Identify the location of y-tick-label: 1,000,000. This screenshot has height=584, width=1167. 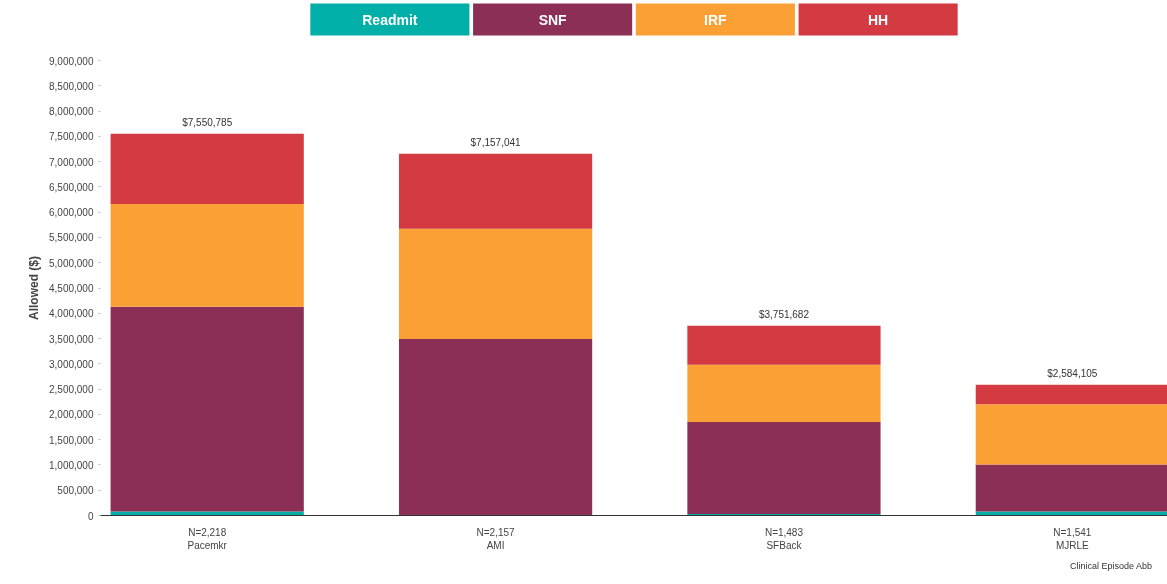
(71, 465).